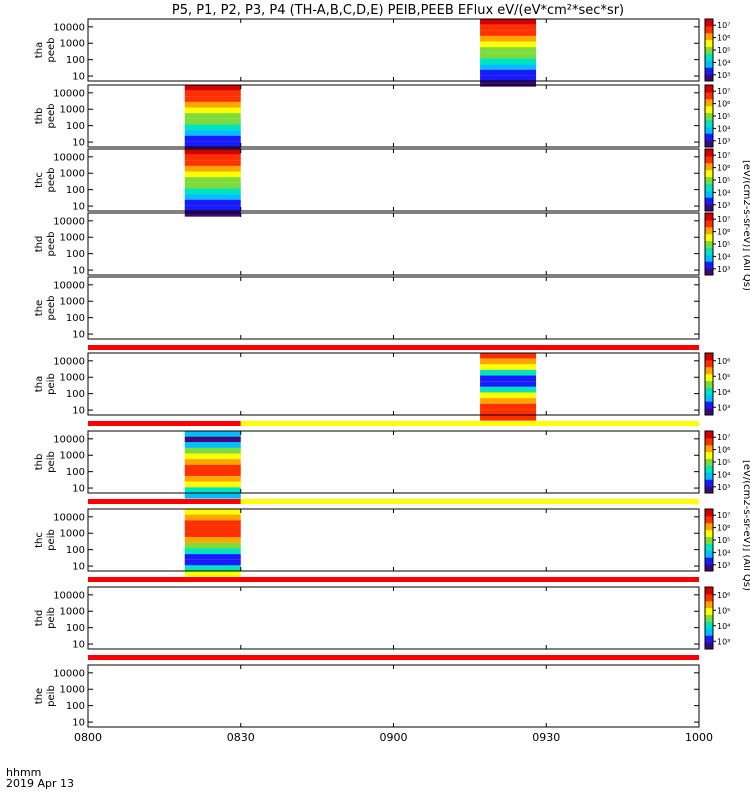  What do you see at coordinates (469, 501) in the screenshot?
I see `mode-bar-yellow` at bounding box center [469, 501].